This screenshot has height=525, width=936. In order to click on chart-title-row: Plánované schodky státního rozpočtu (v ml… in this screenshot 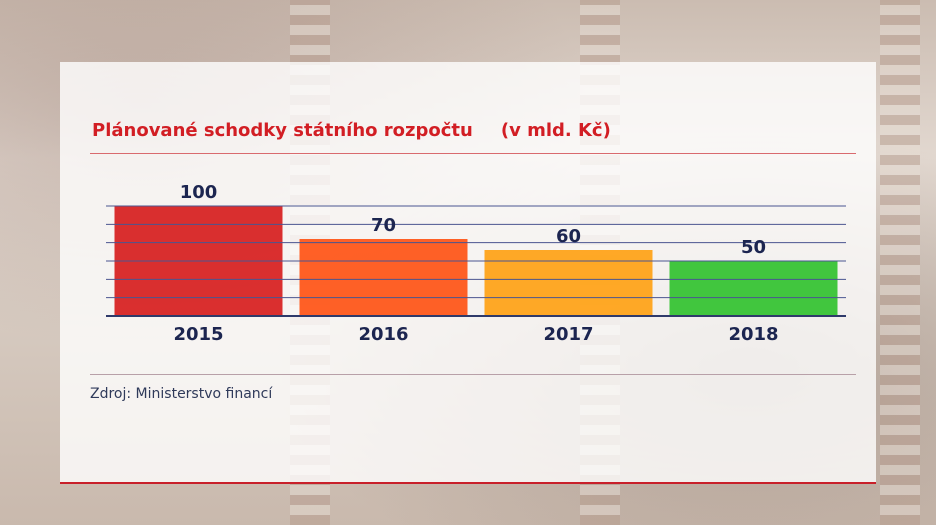, I will do `click(351, 130)`.